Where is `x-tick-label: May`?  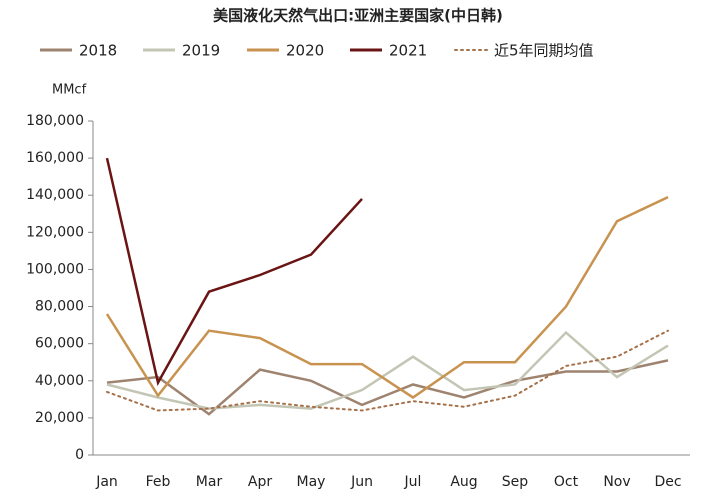
x-tick-label: May is located at coordinates (311, 482).